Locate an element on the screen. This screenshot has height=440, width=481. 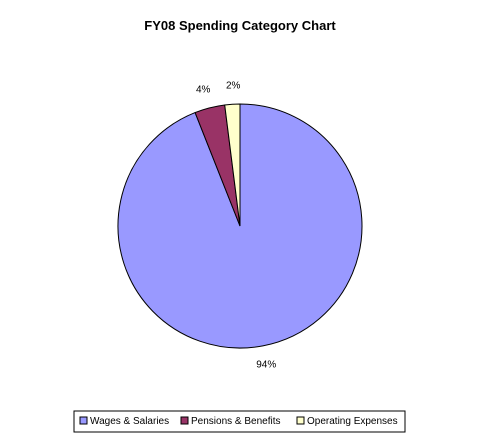
legend-label-wages-salaries: Wages & Salaries is located at coordinates (129, 421).